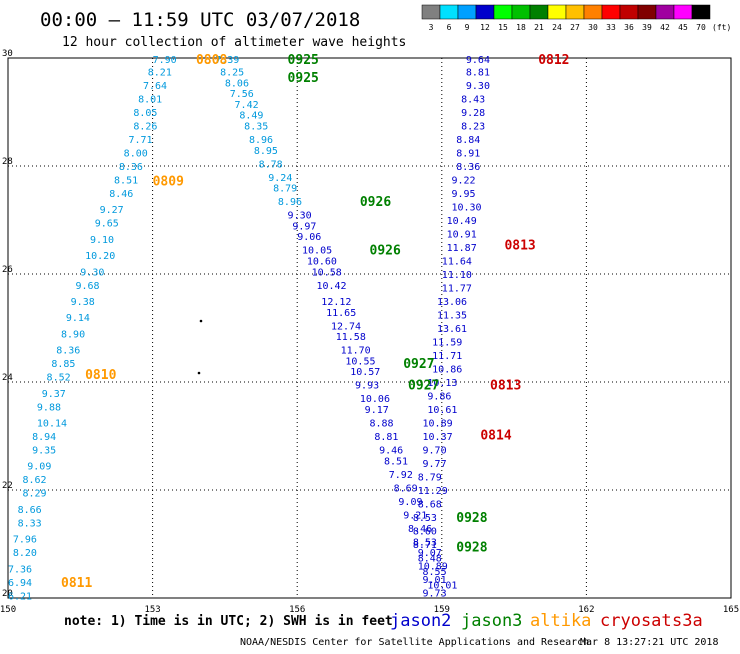  Describe the element at coordinates (20, 583) in the screenshot. I see `wave-height-point: 6.94` at that location.